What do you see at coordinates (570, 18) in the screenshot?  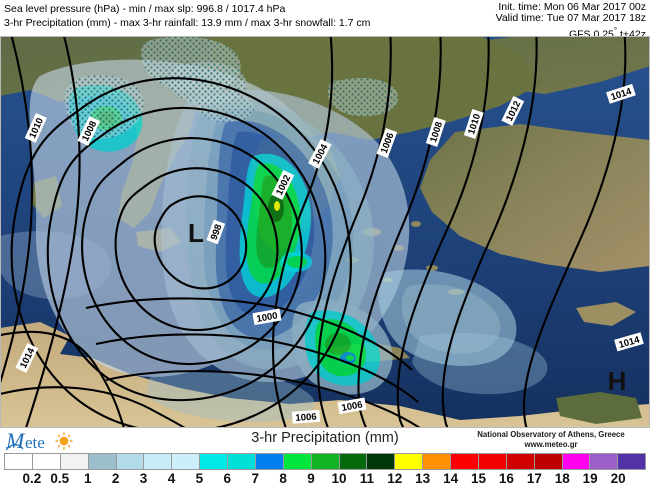 I see `valid-time-label: Valid time: Tue 07 Mar 2017 18z` at bounding box center [570, 18].